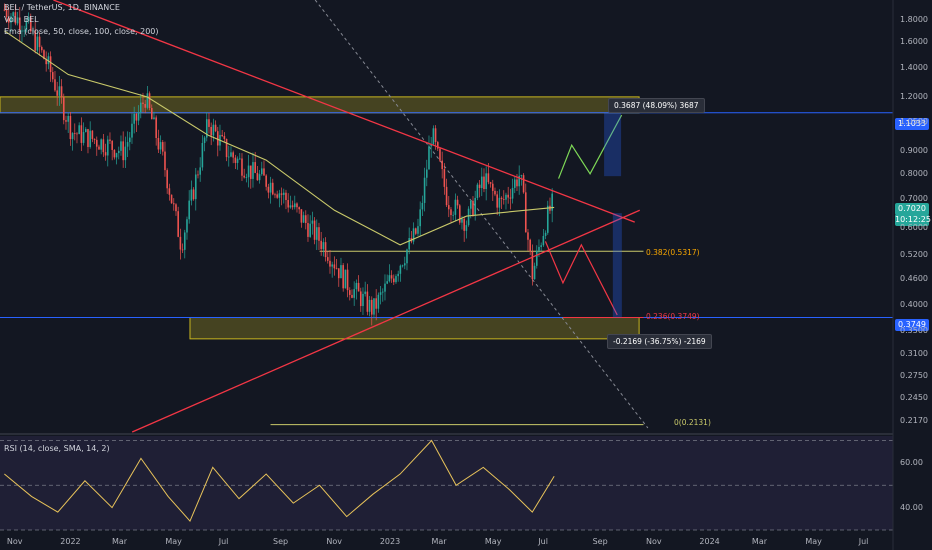 The height and width of the screenshot is (550, 932). Describe the element at coordinates (581, 278) in the screenshot. I see `arrow-down` at that location.